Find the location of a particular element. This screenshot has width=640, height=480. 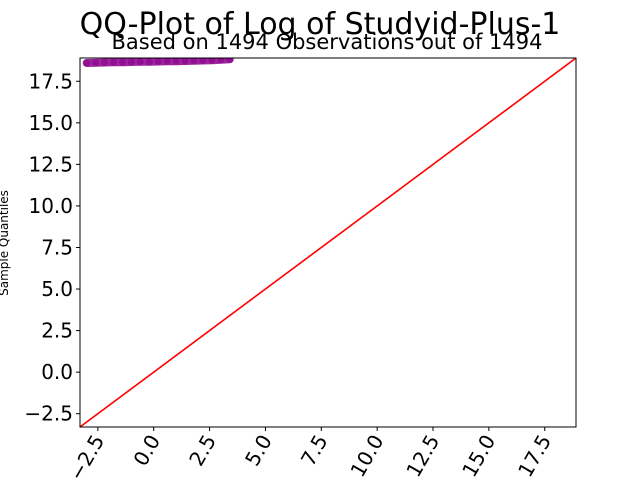

x-tick-label: 5.0 is located at coordinates (258, 451).